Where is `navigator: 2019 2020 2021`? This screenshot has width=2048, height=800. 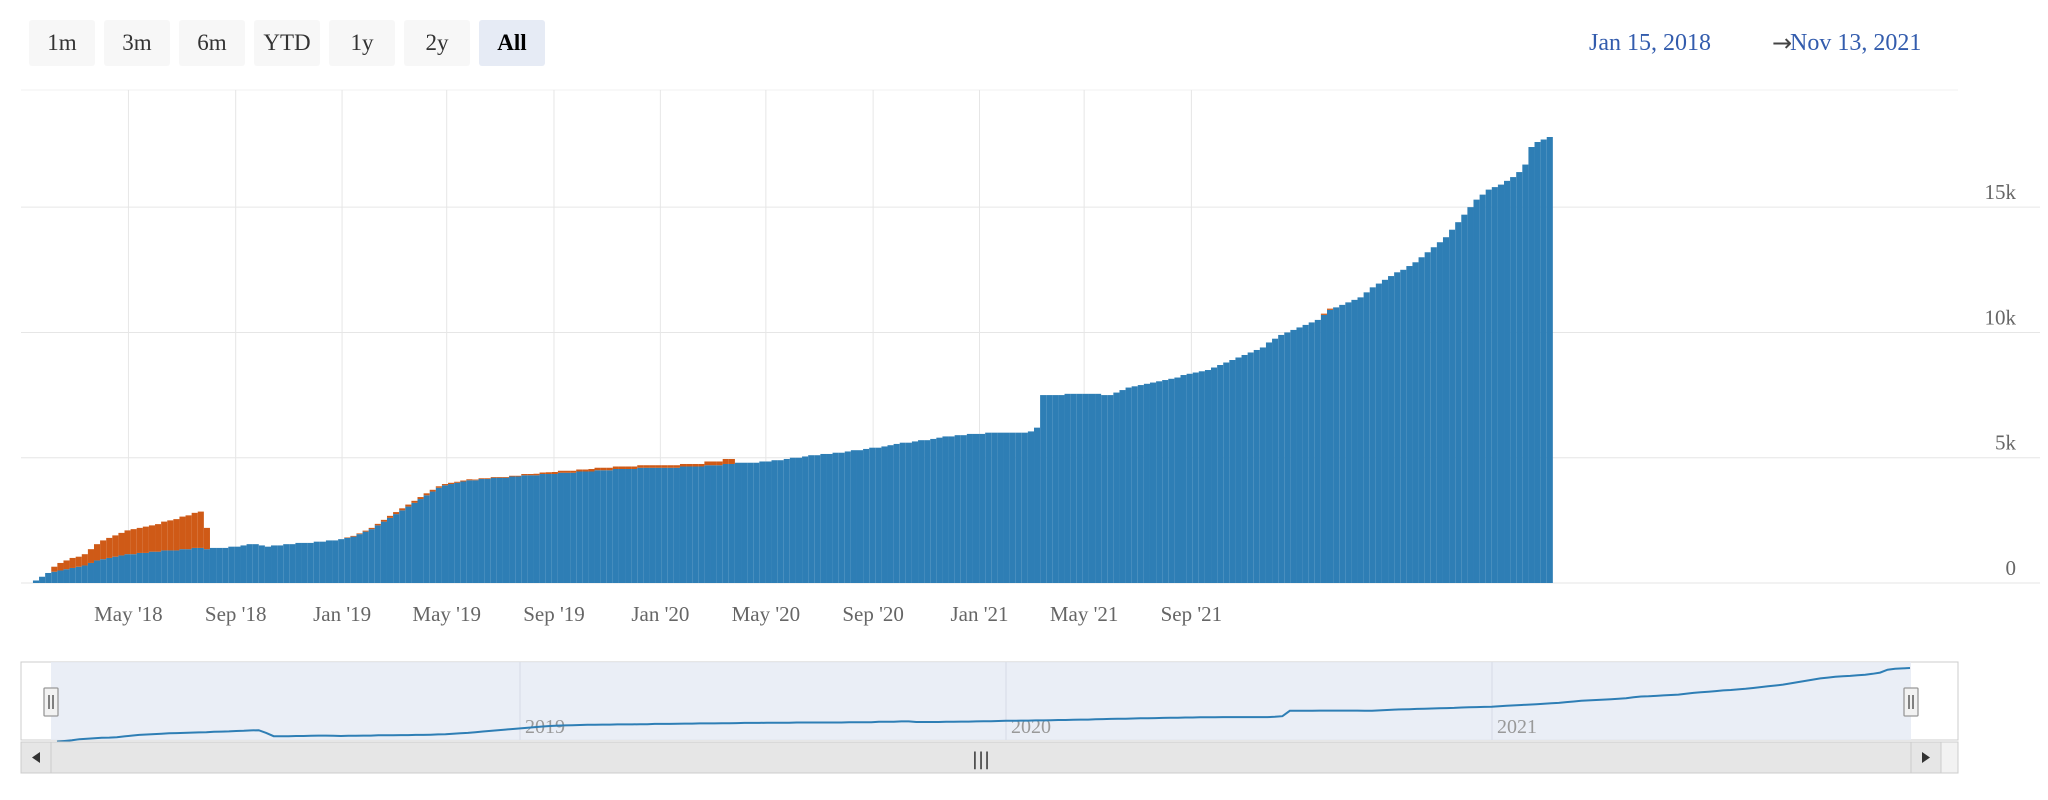 navigator: 2019 2020 2021 is located at coordinates (989, 702).